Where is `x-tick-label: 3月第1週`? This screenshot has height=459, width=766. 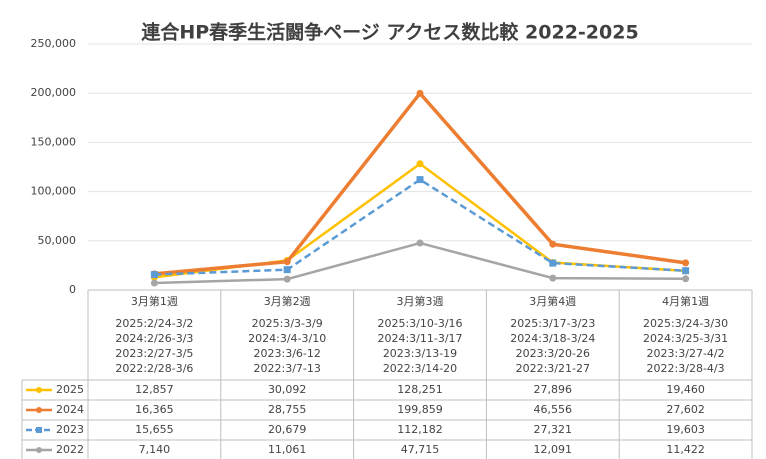 x-tick-label: 3月第1週 is located at coordinates (154, 301).